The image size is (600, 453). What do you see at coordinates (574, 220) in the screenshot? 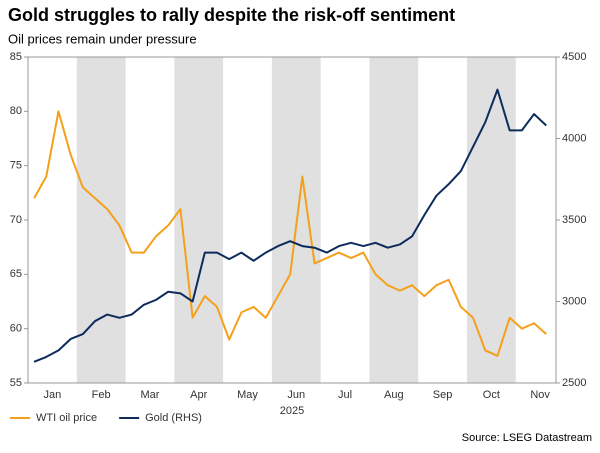
I see `y2-tick-label: 3500` at bounding box center [574, 220].